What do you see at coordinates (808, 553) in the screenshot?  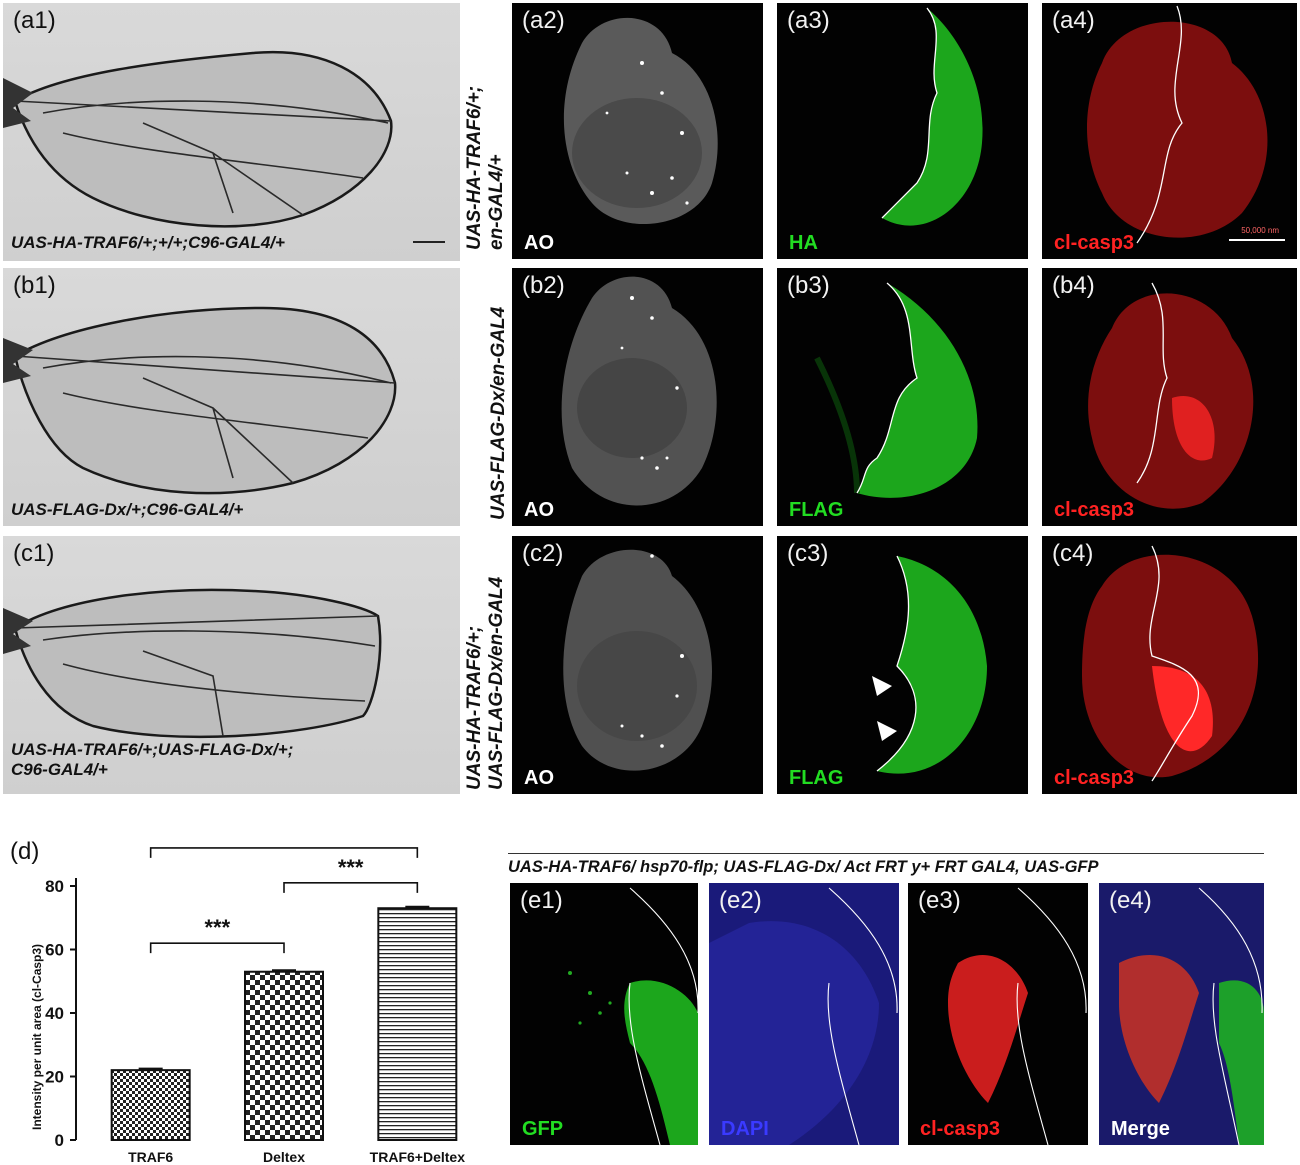 I see `panel-label: (c3)` at bounding box center [808, 553].